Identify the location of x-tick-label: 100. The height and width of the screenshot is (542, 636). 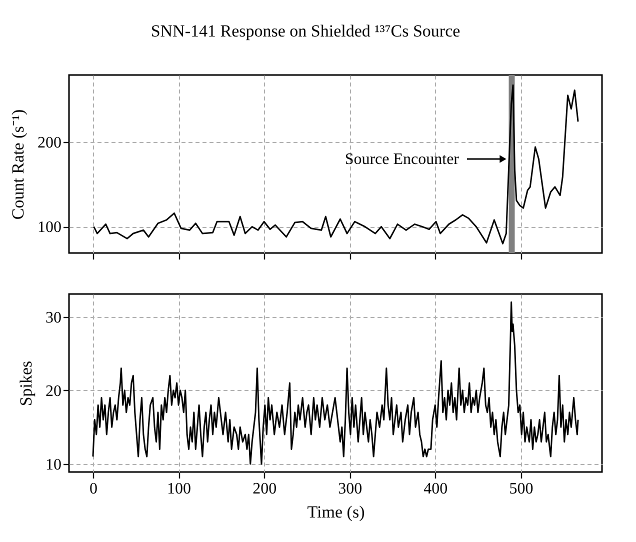
(179, 489).